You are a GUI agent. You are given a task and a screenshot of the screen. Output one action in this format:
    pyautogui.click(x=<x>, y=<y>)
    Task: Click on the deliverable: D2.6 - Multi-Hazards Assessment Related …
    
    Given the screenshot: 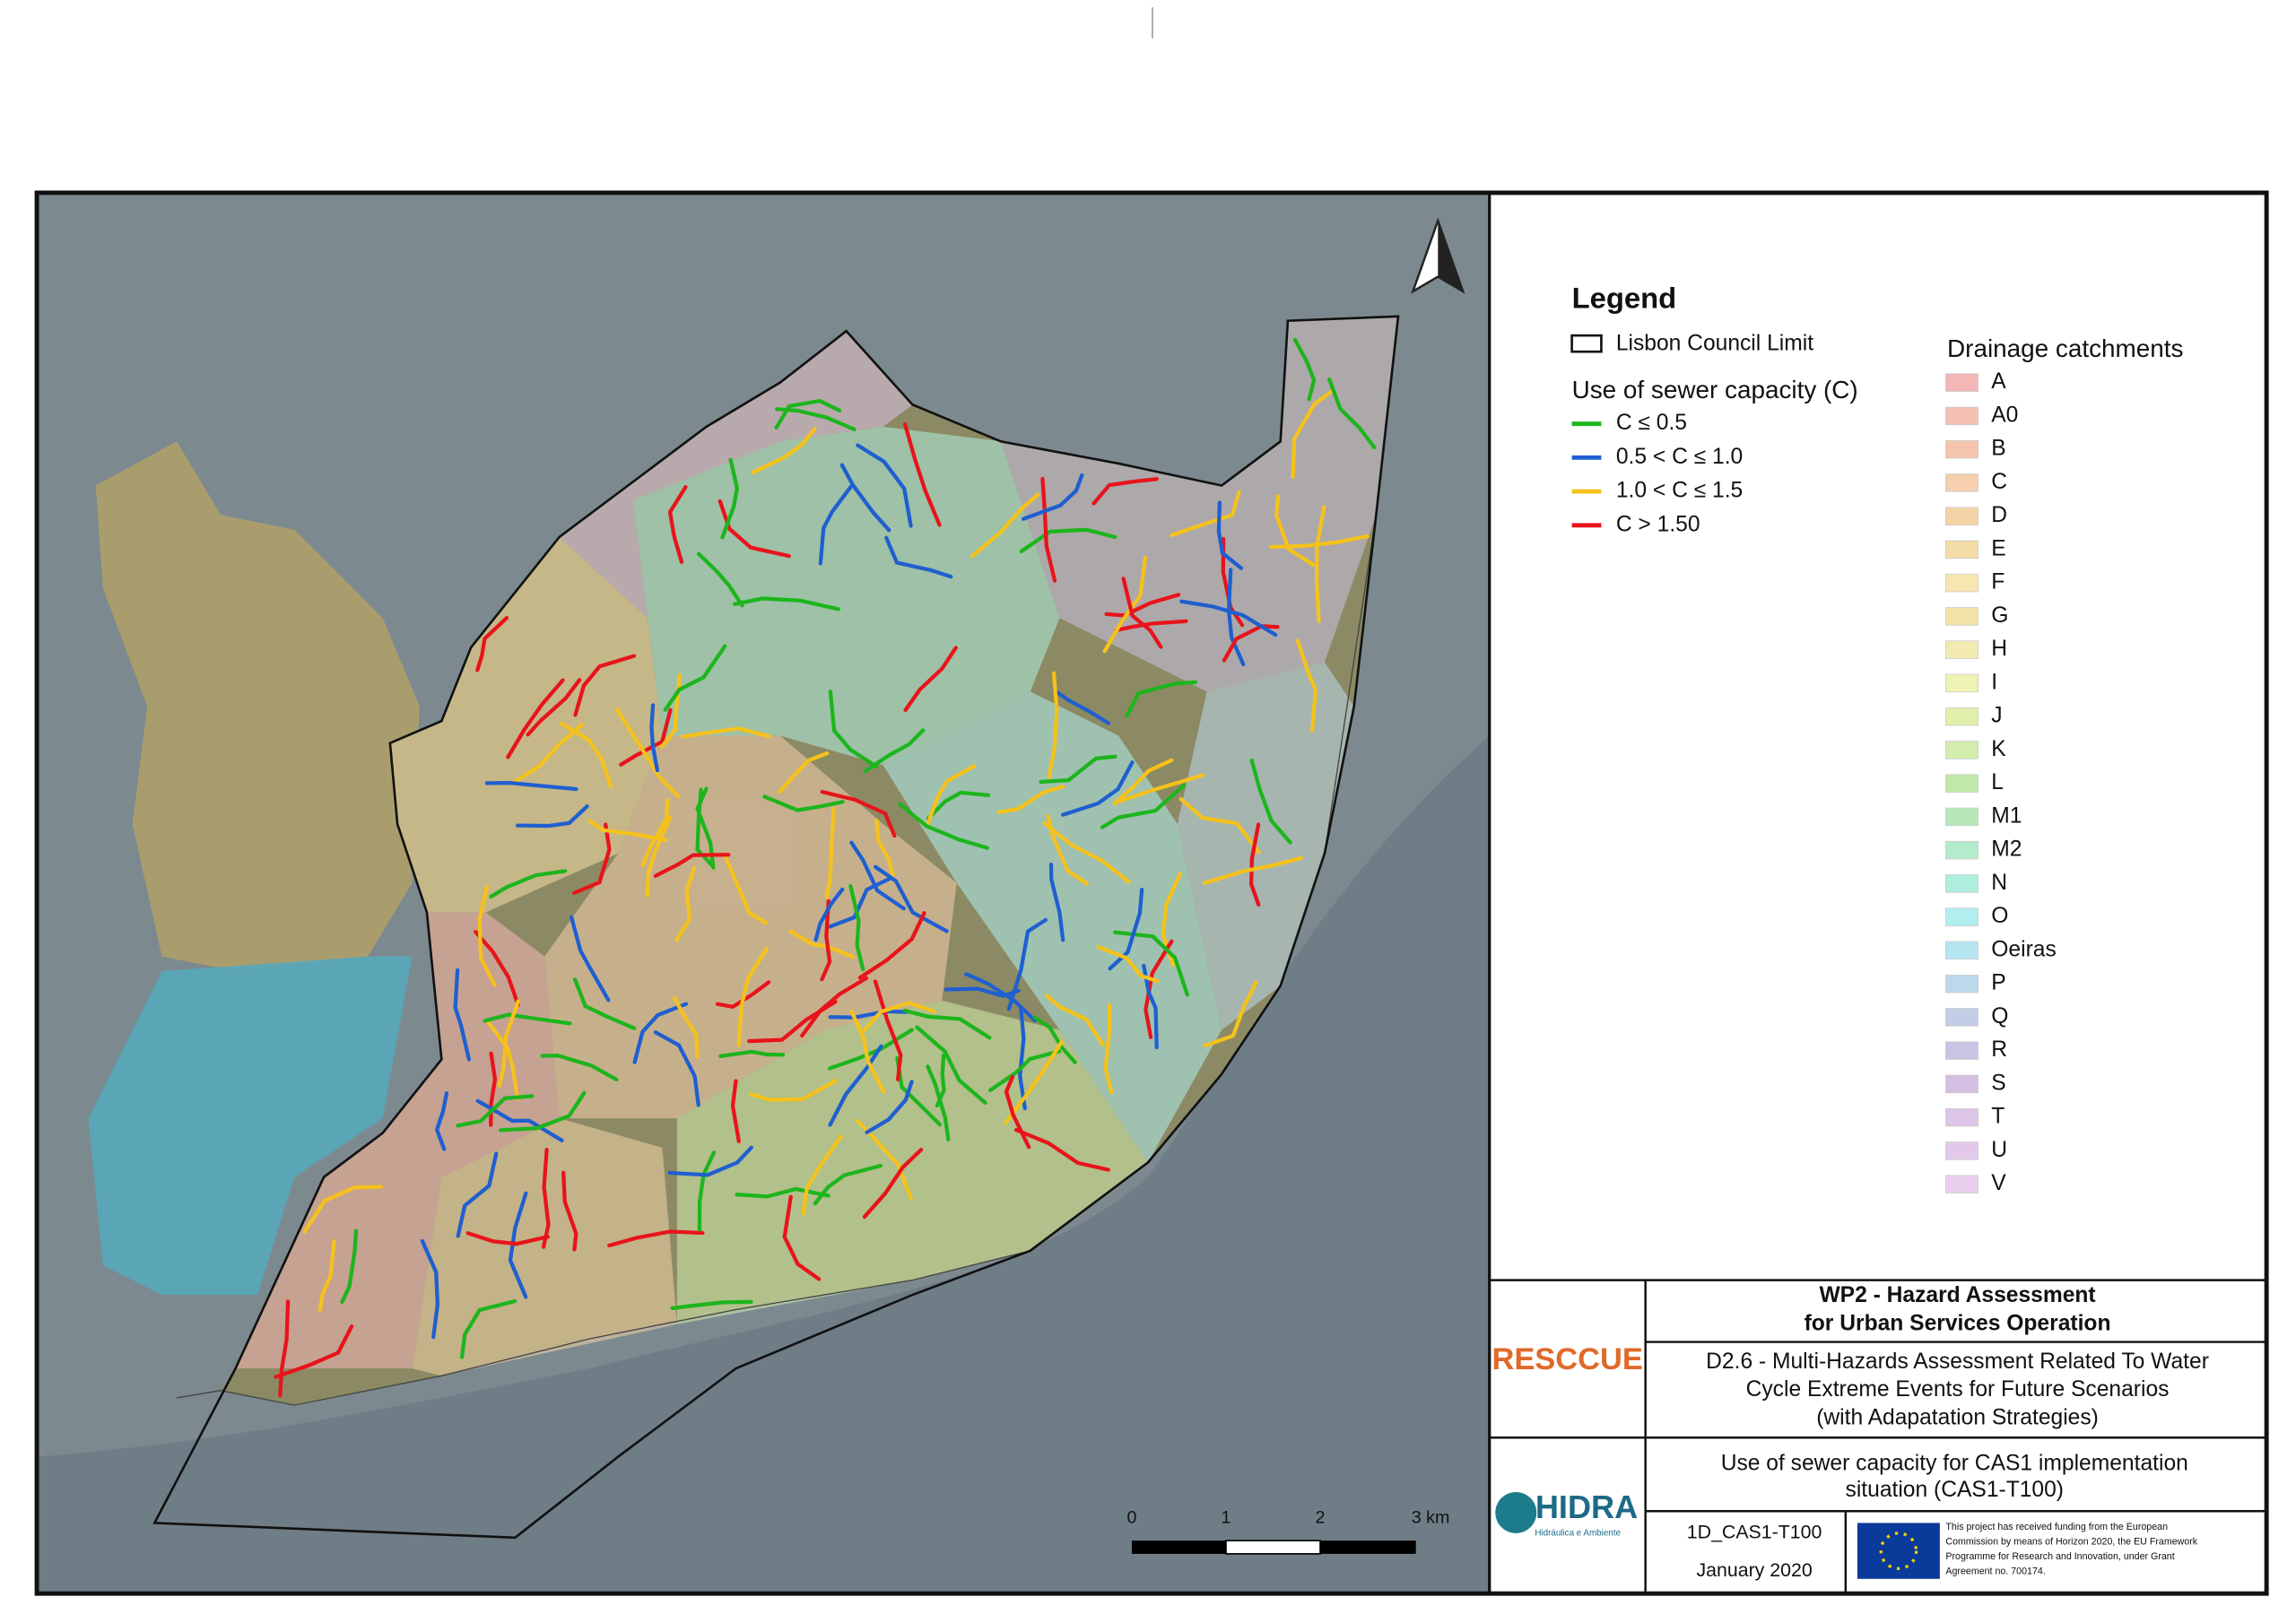 What is the action you would take?
    pyautogui.click(x=1957, y=1362)
    